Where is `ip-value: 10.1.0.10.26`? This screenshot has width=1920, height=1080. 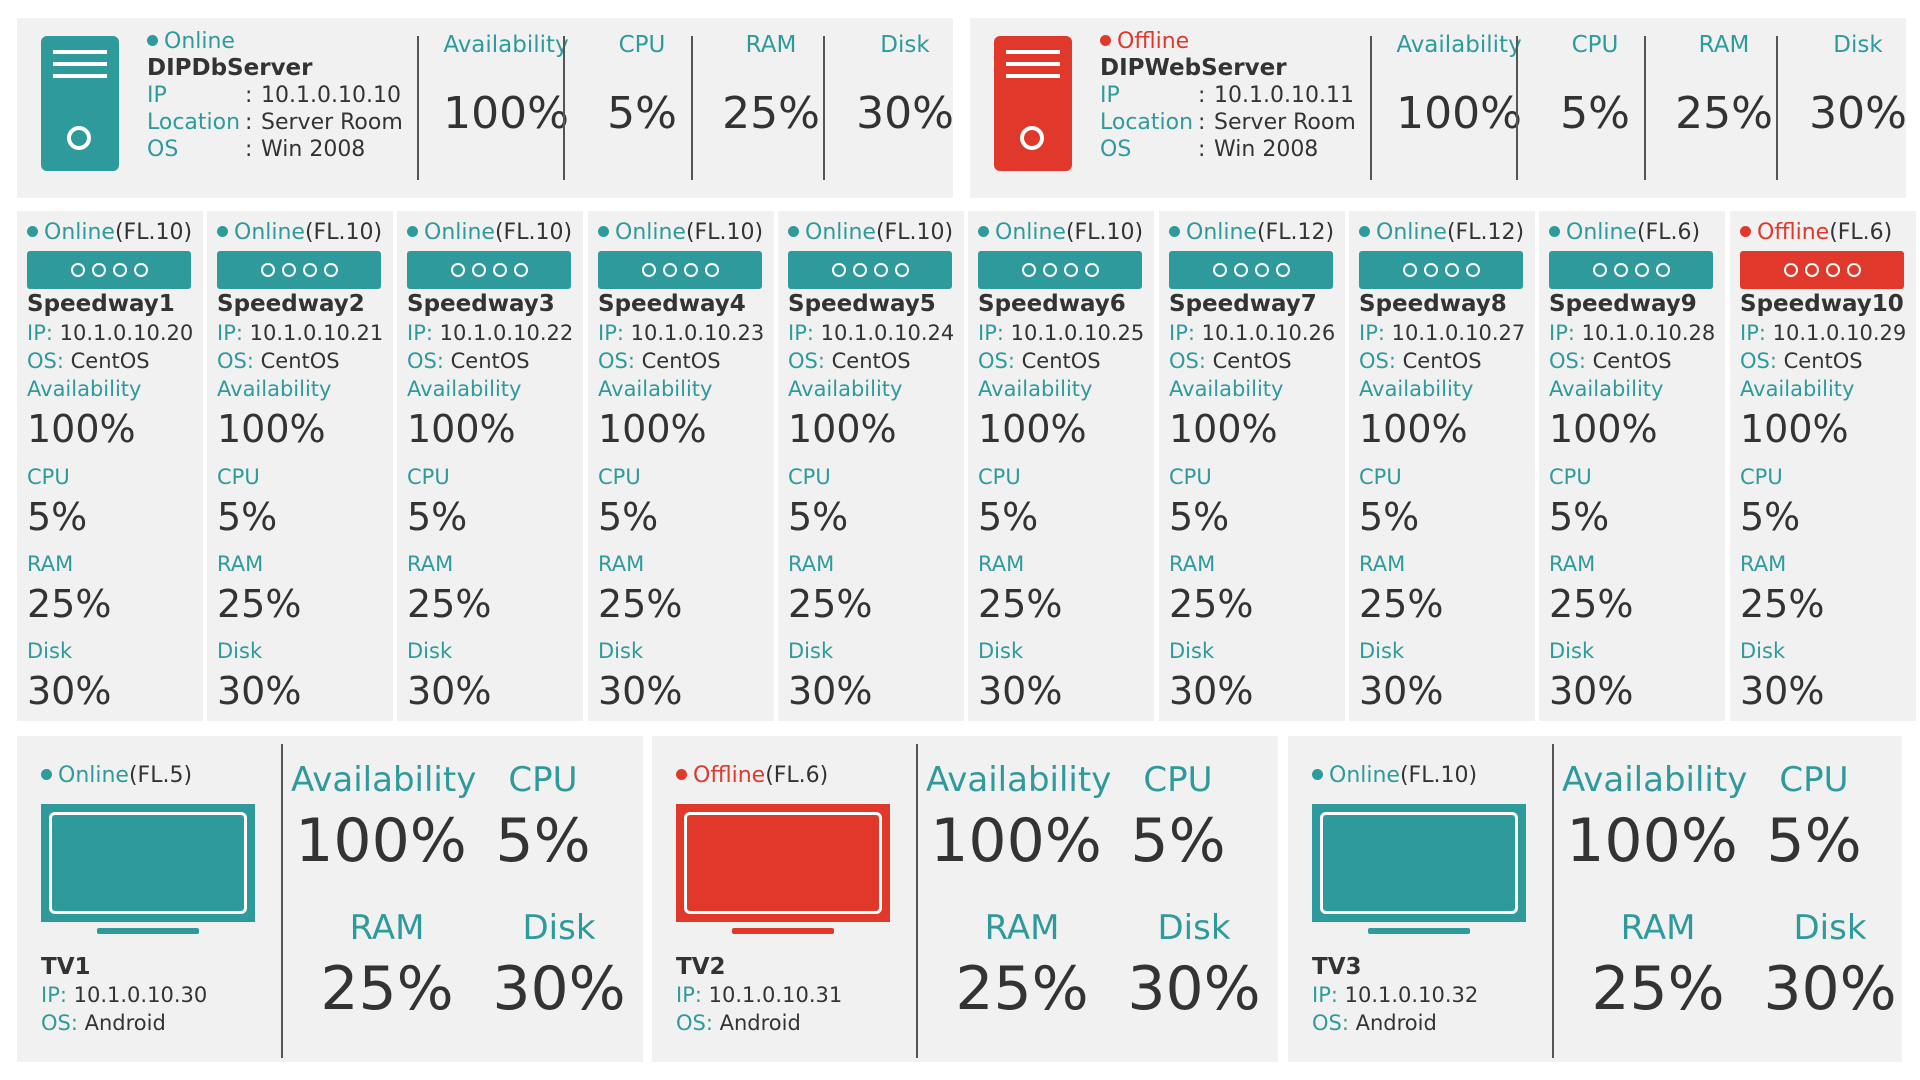 ip-value: 10.1.0.10.26 is located at coordinates (1268, 333).